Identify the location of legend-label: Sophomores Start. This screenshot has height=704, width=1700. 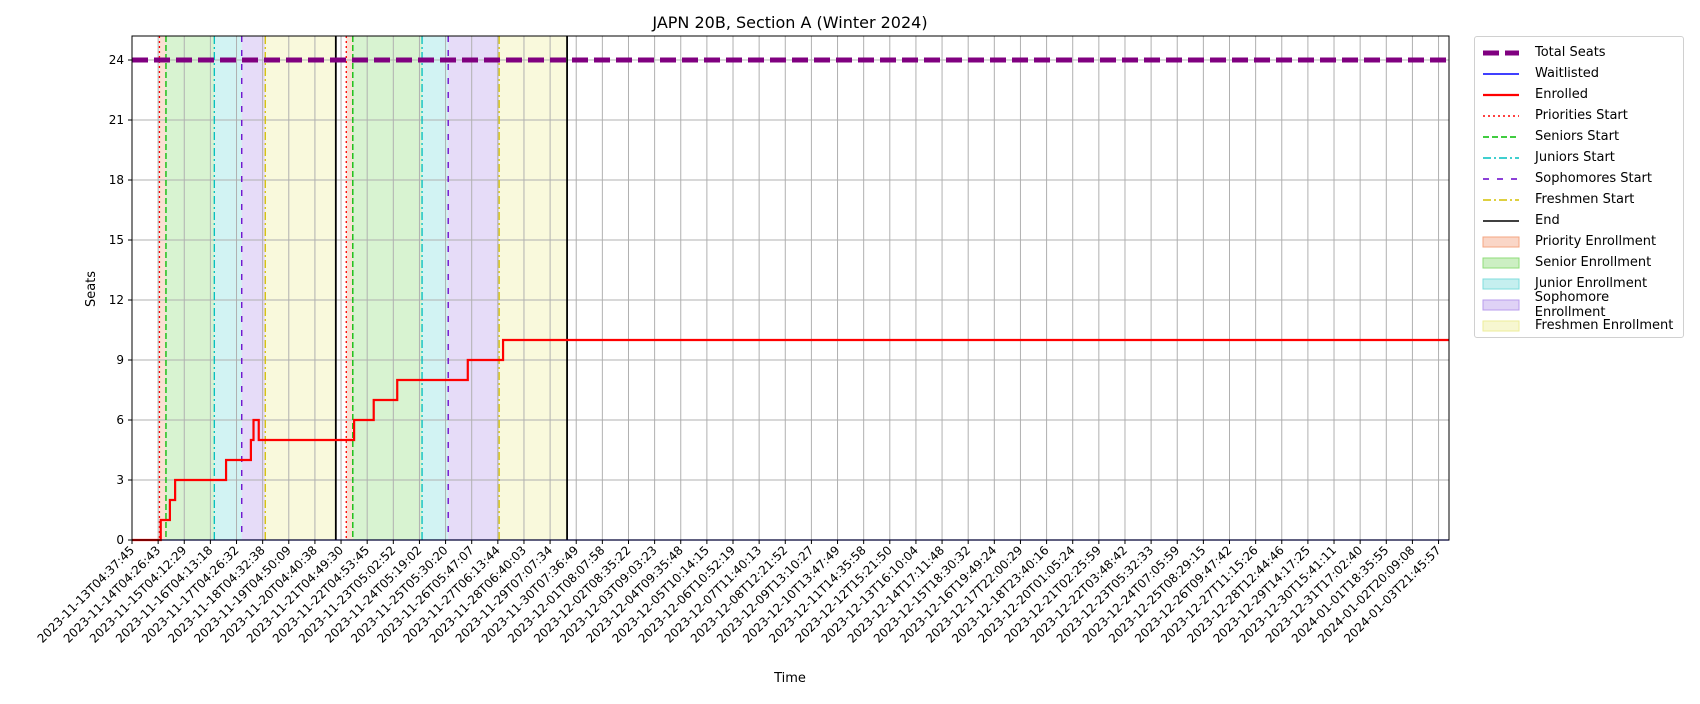
(1593, 178).